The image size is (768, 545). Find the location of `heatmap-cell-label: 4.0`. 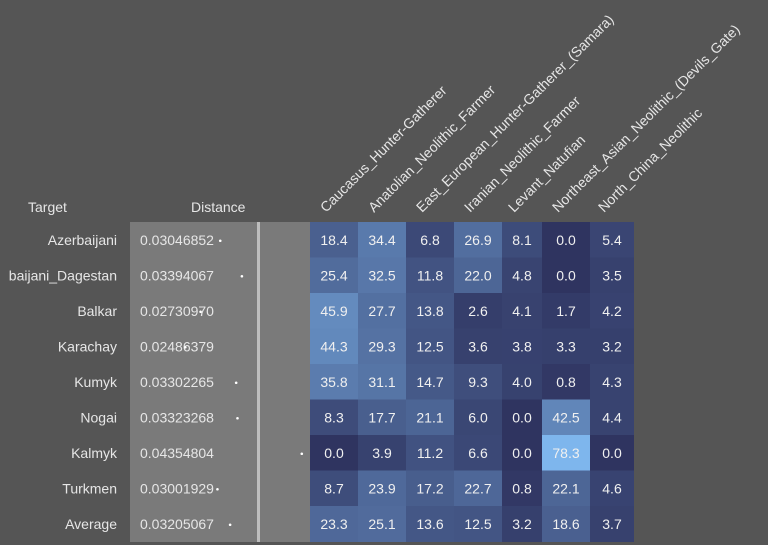

heatmap-cell-label: 4.0 is located at coordinates (522, 382).